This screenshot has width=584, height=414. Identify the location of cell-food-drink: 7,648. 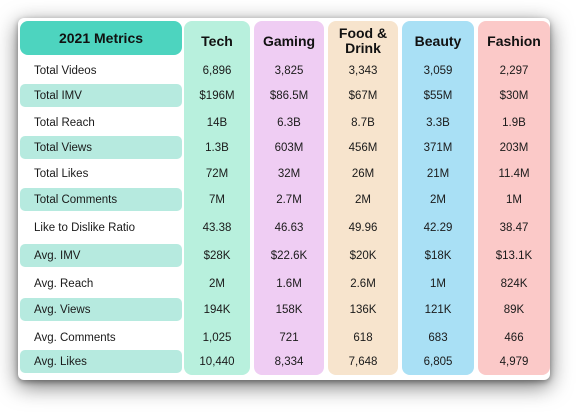
(363, 361).